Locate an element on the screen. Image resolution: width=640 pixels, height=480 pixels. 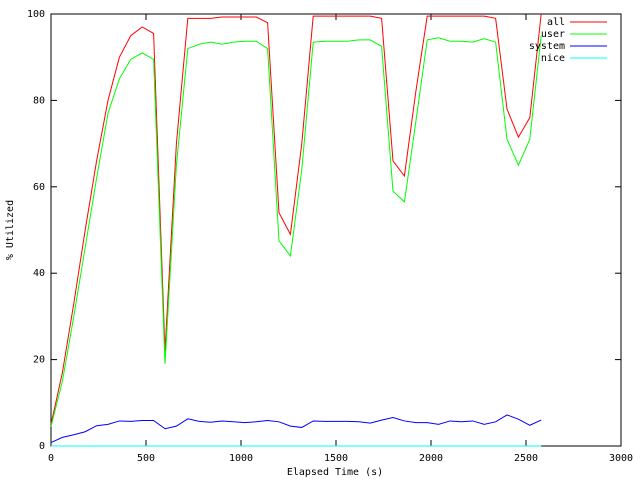
x-axis-label: Elapsed Time (s) is located at coordinates (335, 472).